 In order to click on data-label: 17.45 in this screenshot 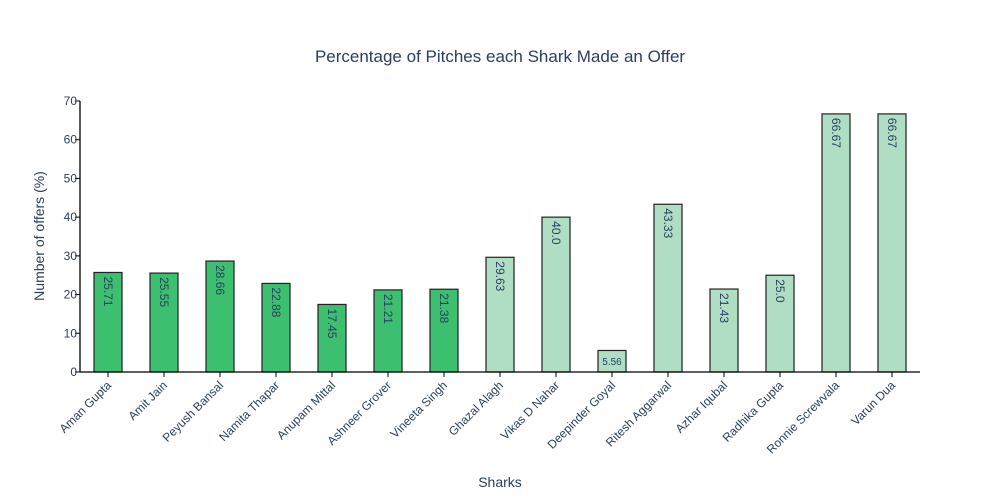, I will do `click(332, 323)`.